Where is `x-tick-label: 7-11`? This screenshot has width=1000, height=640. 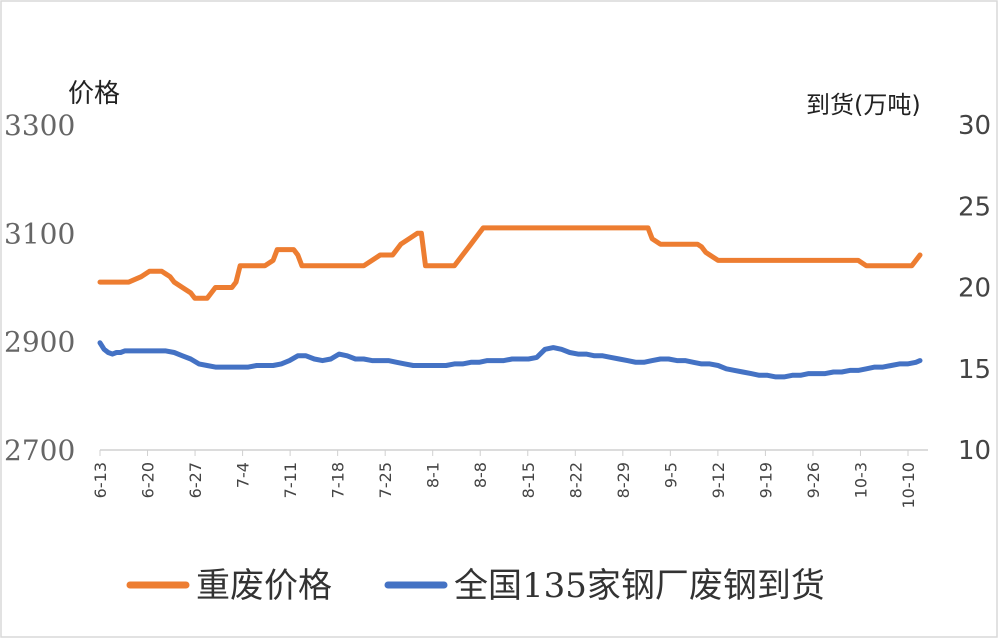
x-tick-label: 7-11 is located at coordinates (290, 480).